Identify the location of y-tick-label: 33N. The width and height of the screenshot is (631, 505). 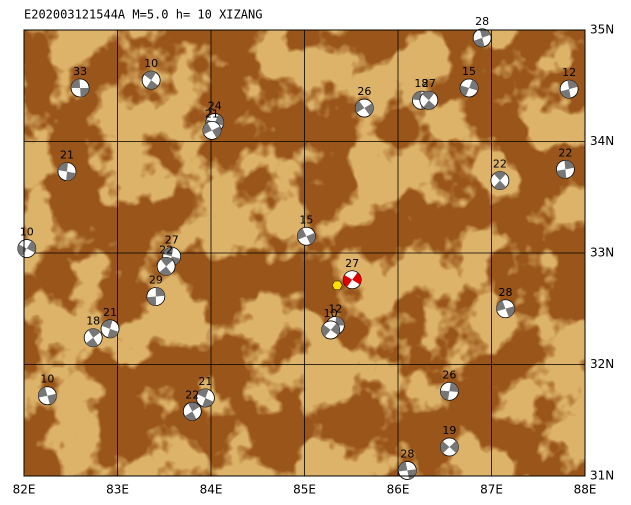
(602, 253).